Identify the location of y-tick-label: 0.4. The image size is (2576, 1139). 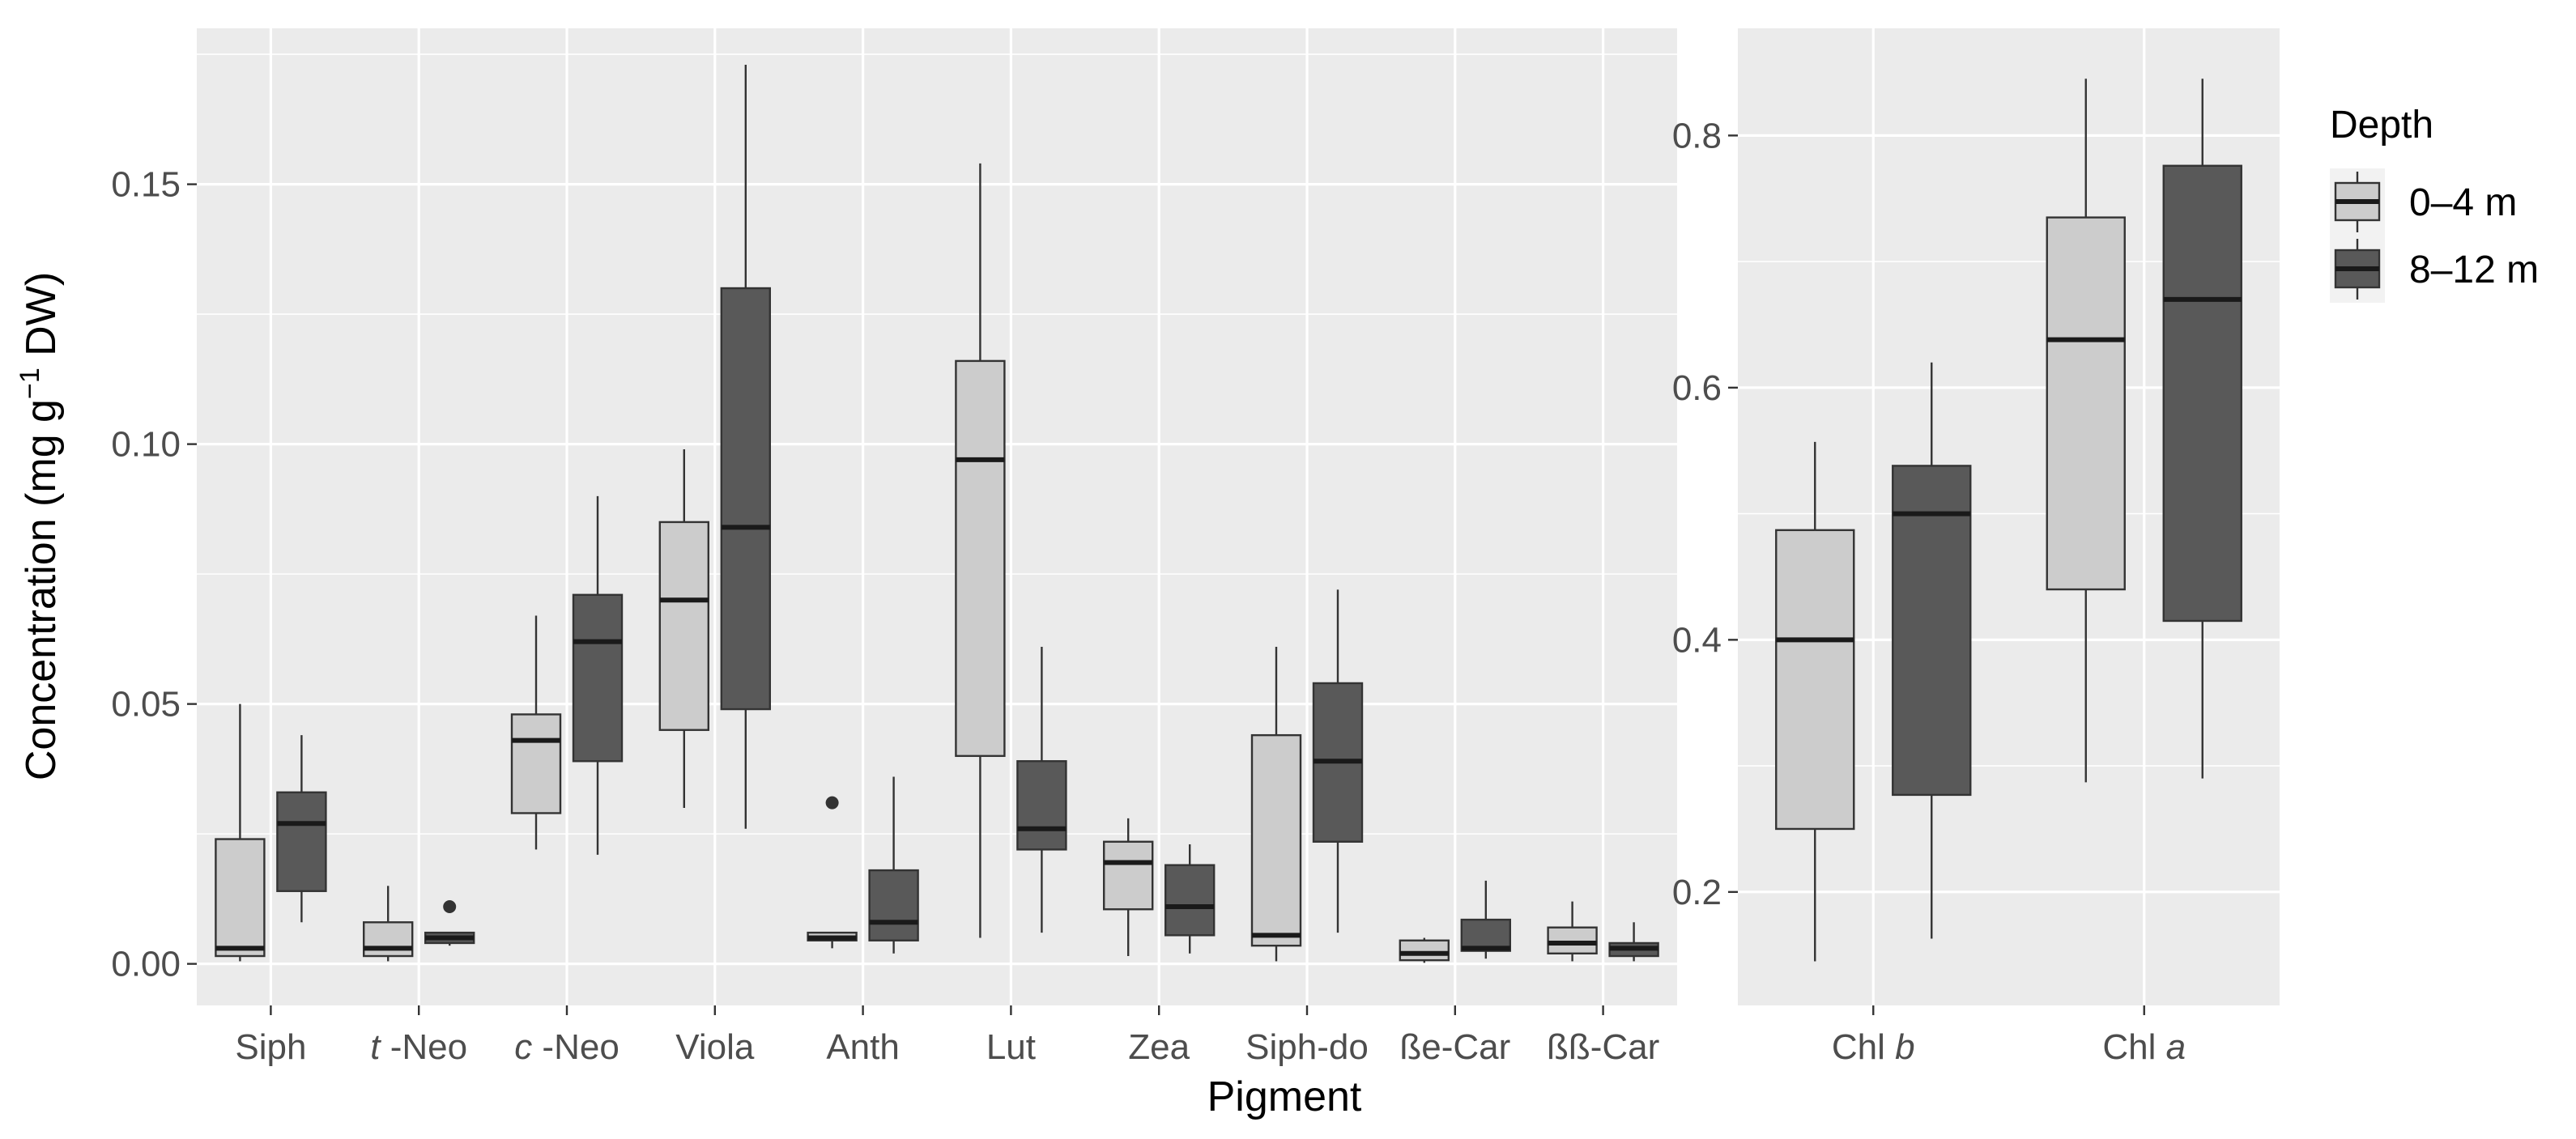
(1697, 640).